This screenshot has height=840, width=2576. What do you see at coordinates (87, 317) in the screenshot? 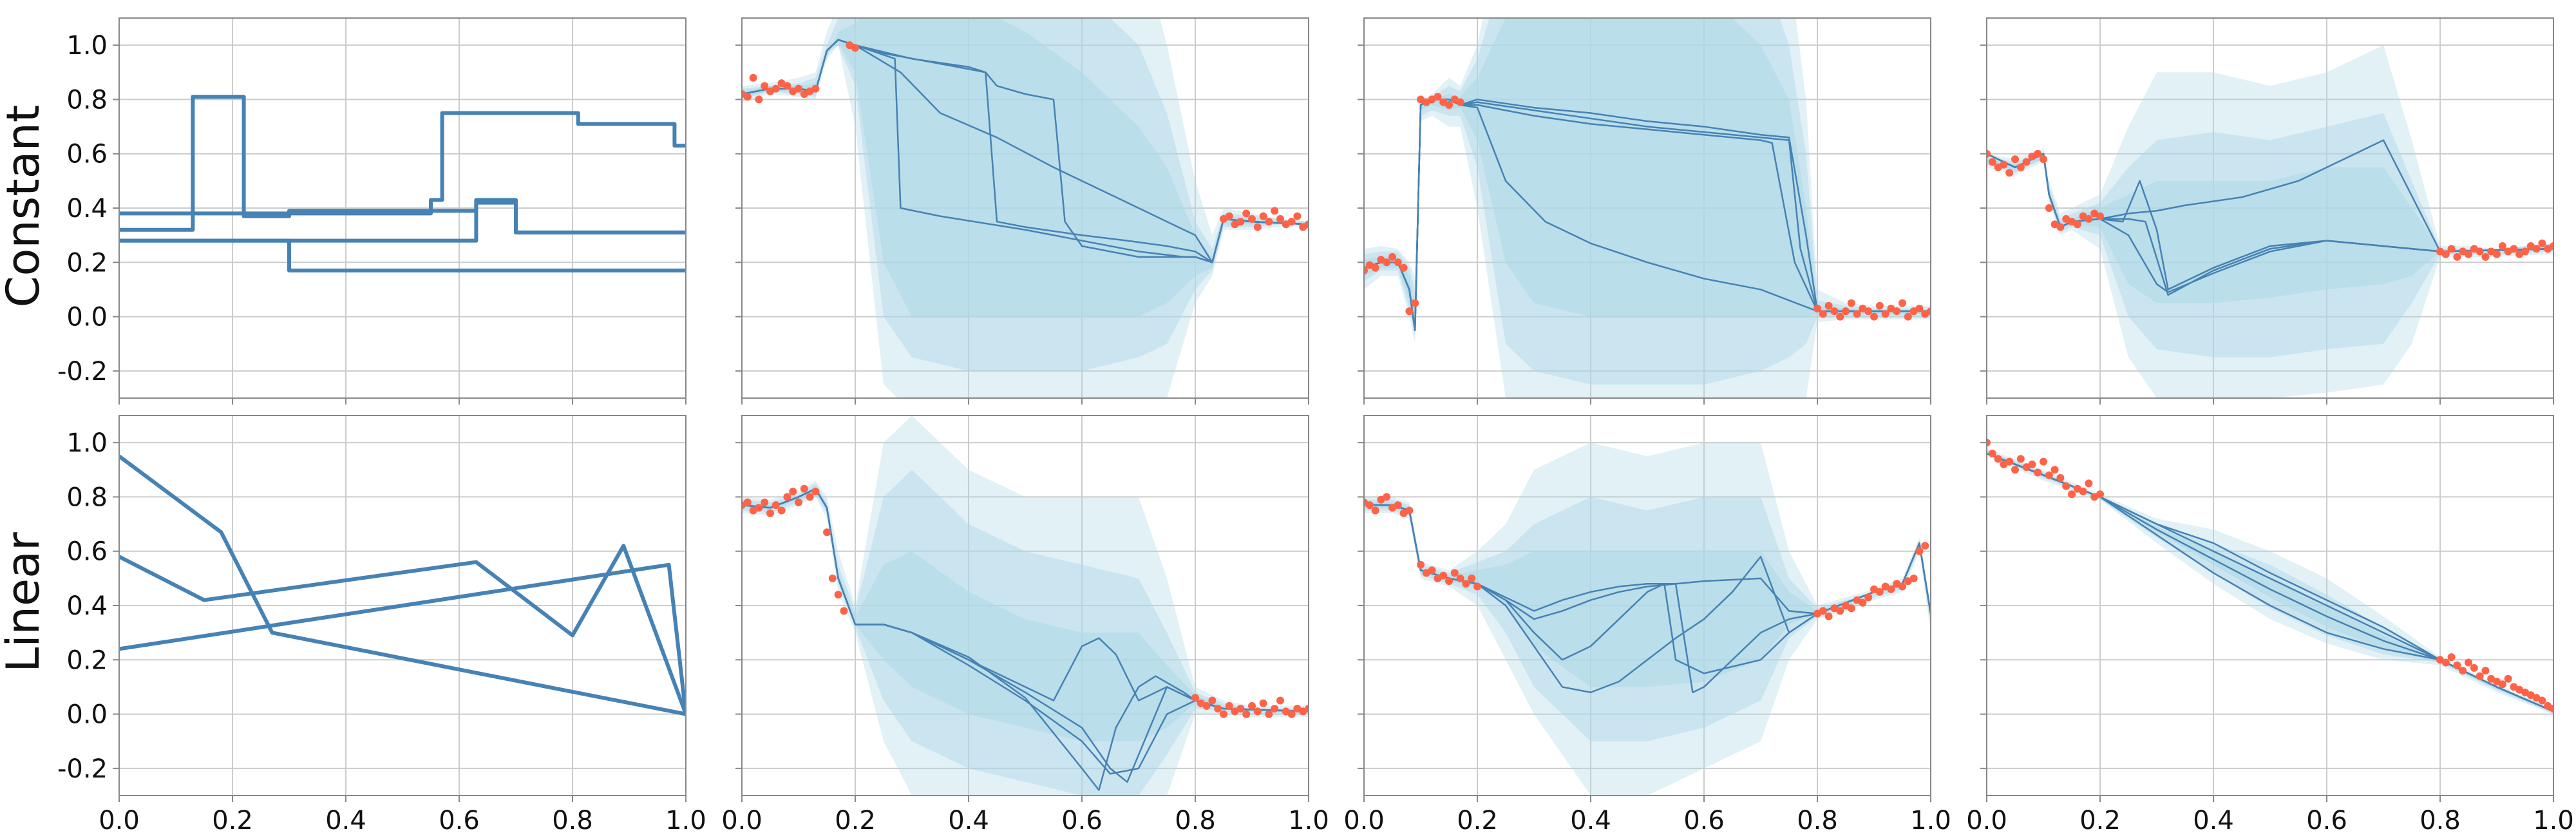
I see `y-tick-label: 0.0` at bounding box center [87, 317].